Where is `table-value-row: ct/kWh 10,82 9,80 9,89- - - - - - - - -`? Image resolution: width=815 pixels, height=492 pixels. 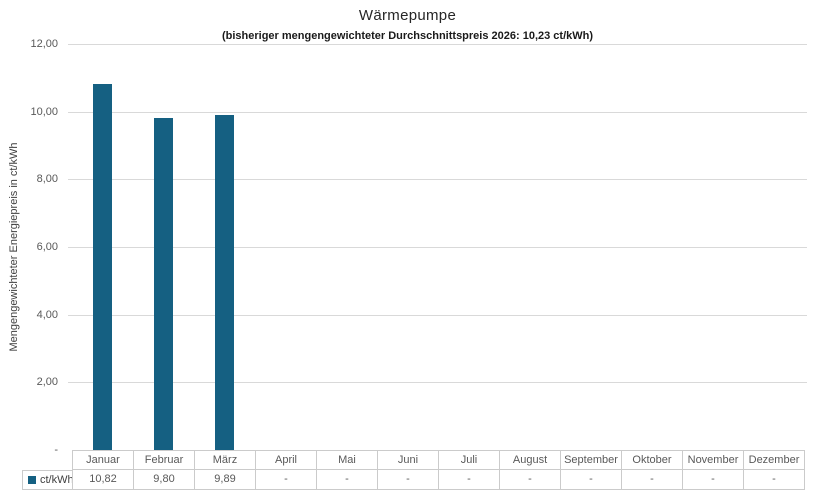
table-value-row: ct/kWh 10,82 9,80 9,89- - - - - - - - - is located at coordinates (413, 480).